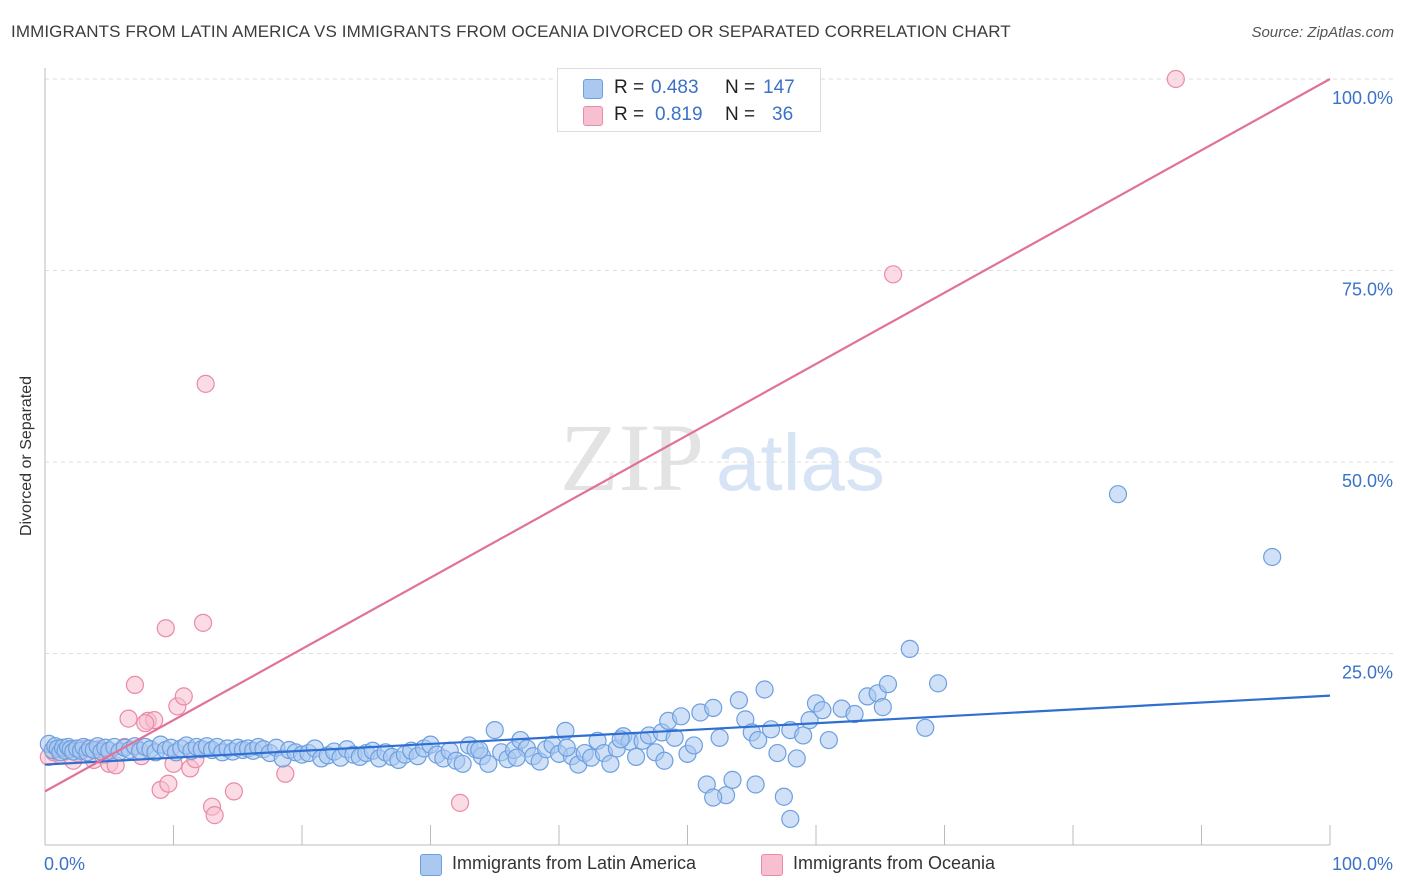 The width and height of the screenshot is (1406, 892). Describe the element at coordinates (574, 863) in the screenshot. I see `legend-label: Immigrants from Latin America` at that location.